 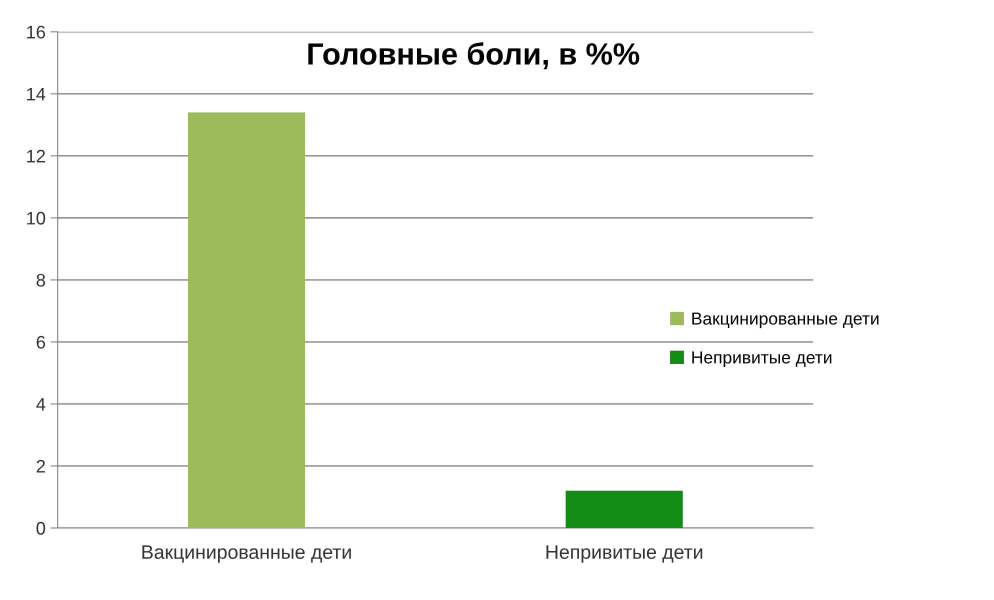 What do you see at coordinates (785, 320) in the screenshot?
I see `legend-label: Вакцинированные дети` at bounding box center [785, 320].